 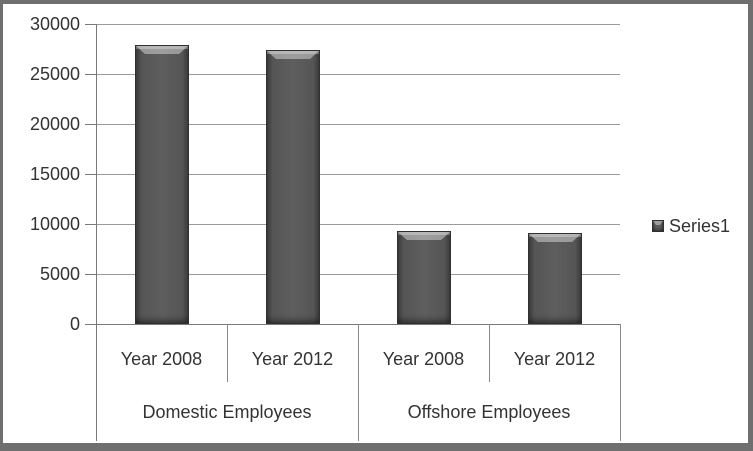 What do you see at coordinates (658, 226) in the screenshot?
I see `legend-series1-marker-icon` at bounding box center [658, 226].